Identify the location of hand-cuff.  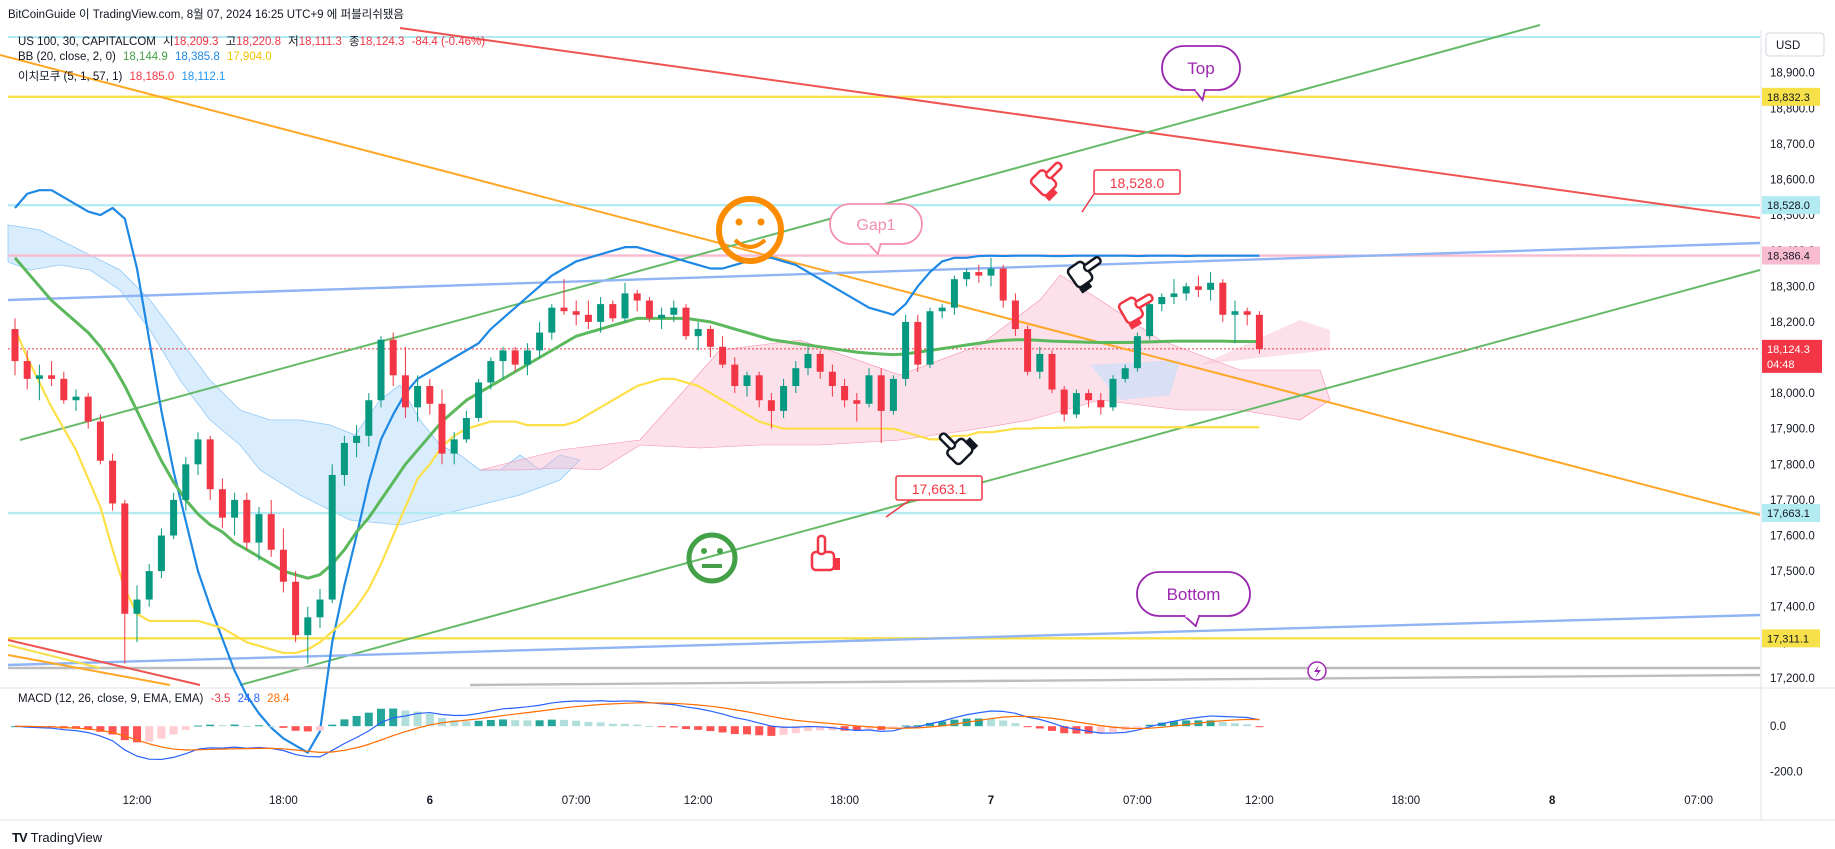
(972, 443).